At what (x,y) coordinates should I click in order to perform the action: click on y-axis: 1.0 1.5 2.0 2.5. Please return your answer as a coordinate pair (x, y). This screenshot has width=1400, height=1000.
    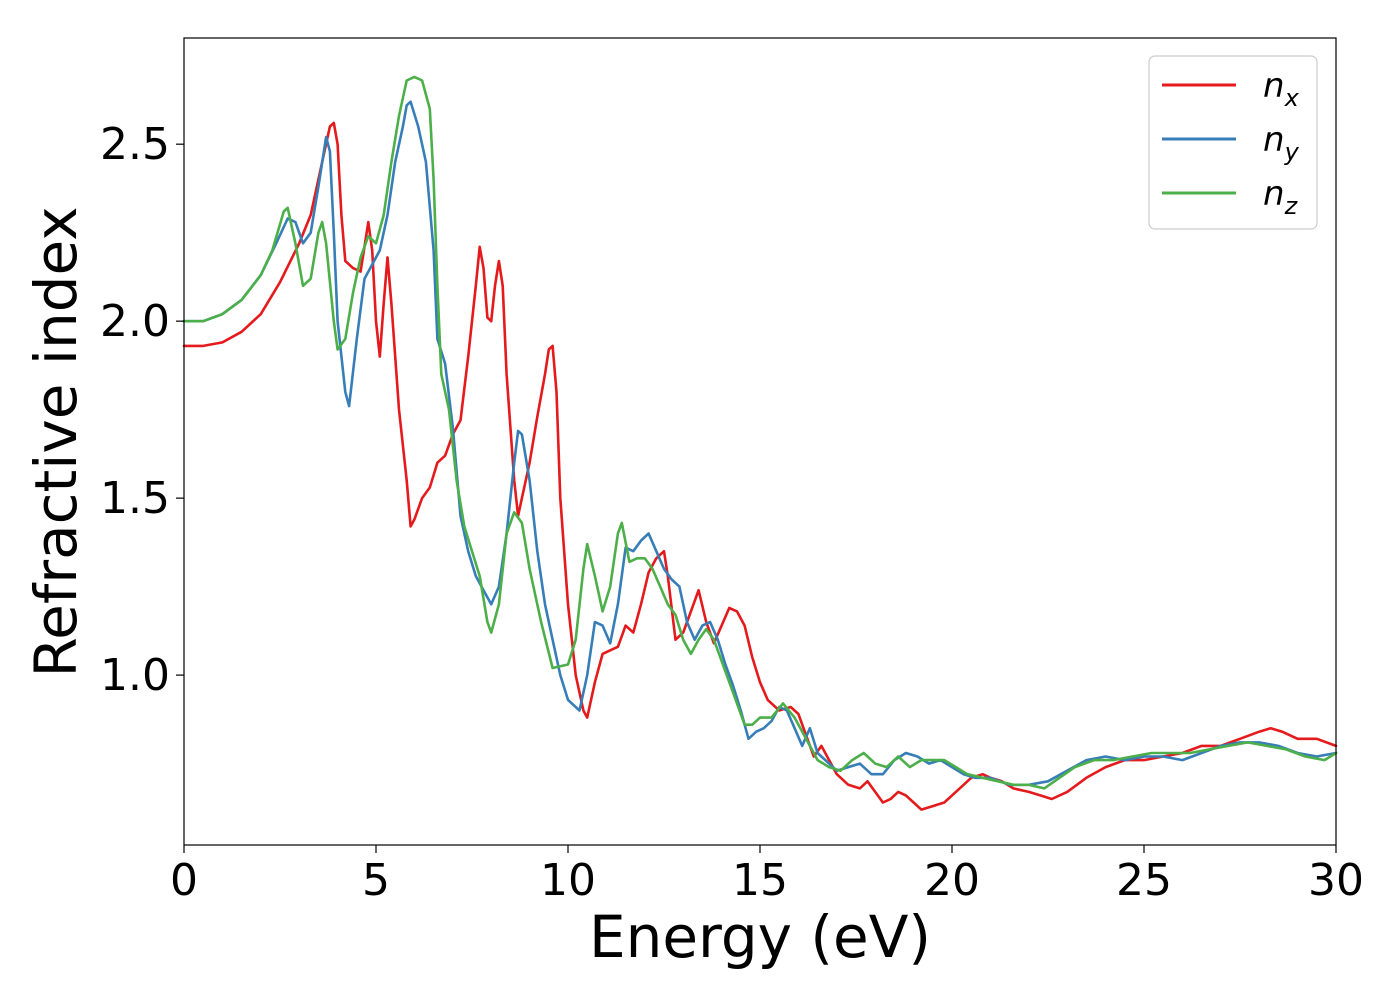
    Looking at the image, I should click on (142, 410).